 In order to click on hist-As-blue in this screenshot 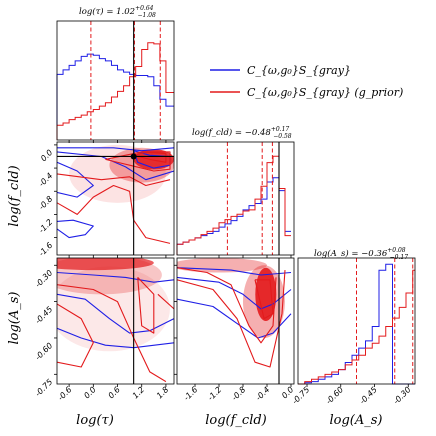, I will do `click(356, 324)`.